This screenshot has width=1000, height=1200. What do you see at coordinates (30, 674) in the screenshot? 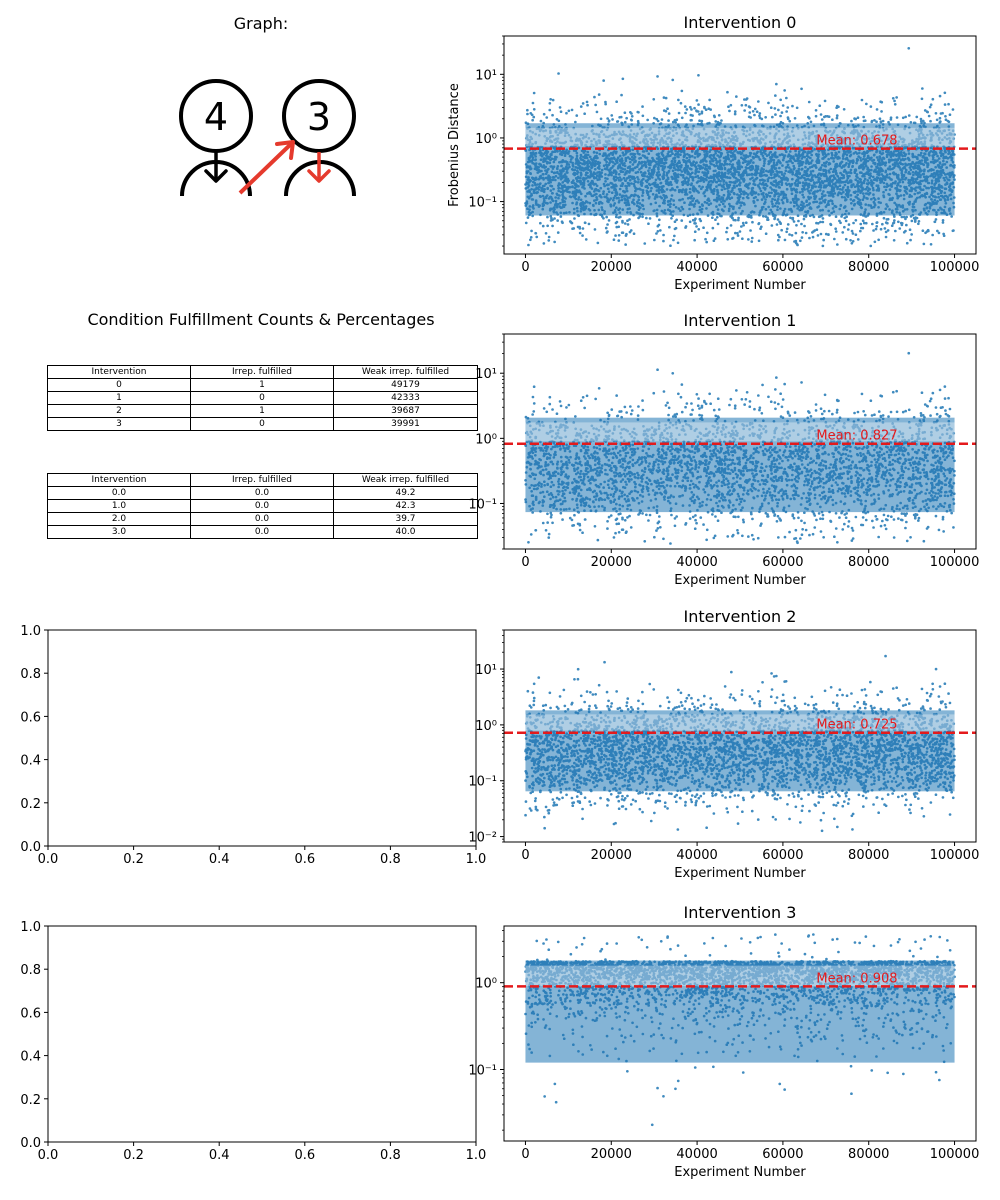
I see `y-tick-label: 0.8` at bounding box center [30, 674].